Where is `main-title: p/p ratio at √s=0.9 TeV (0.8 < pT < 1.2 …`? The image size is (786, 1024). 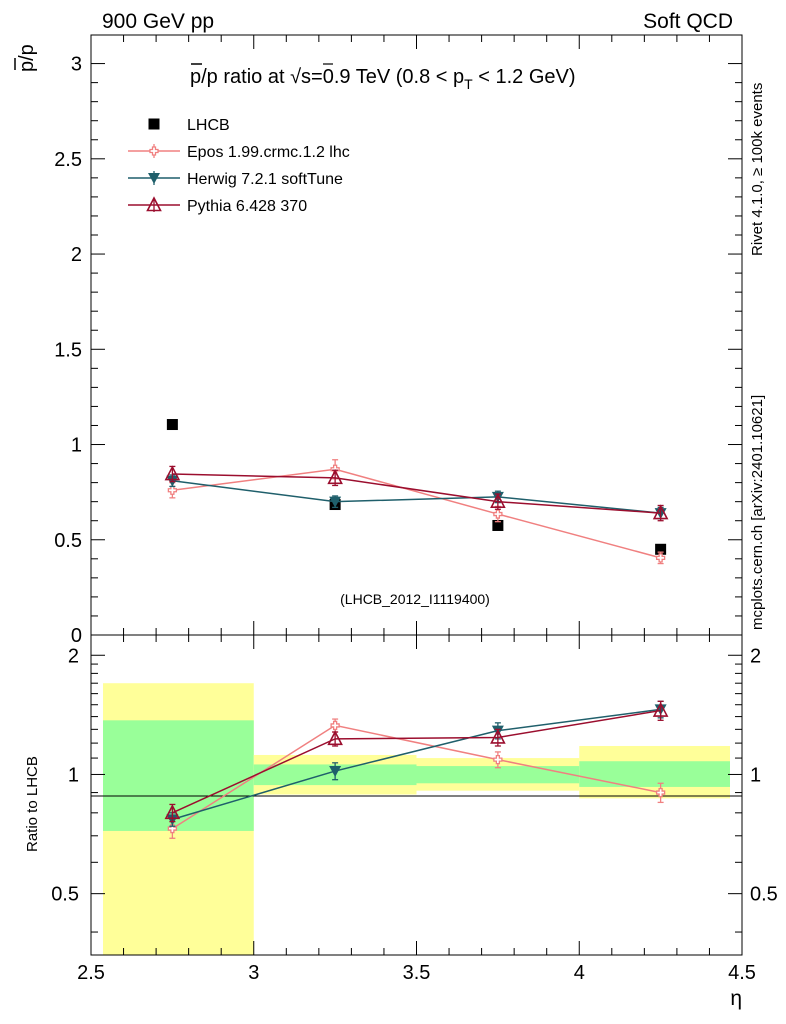
main-title: p/p ratio at √s=0.9 TeV (0.8 < pT < 1.2 … is located at coordinates (383, 79).